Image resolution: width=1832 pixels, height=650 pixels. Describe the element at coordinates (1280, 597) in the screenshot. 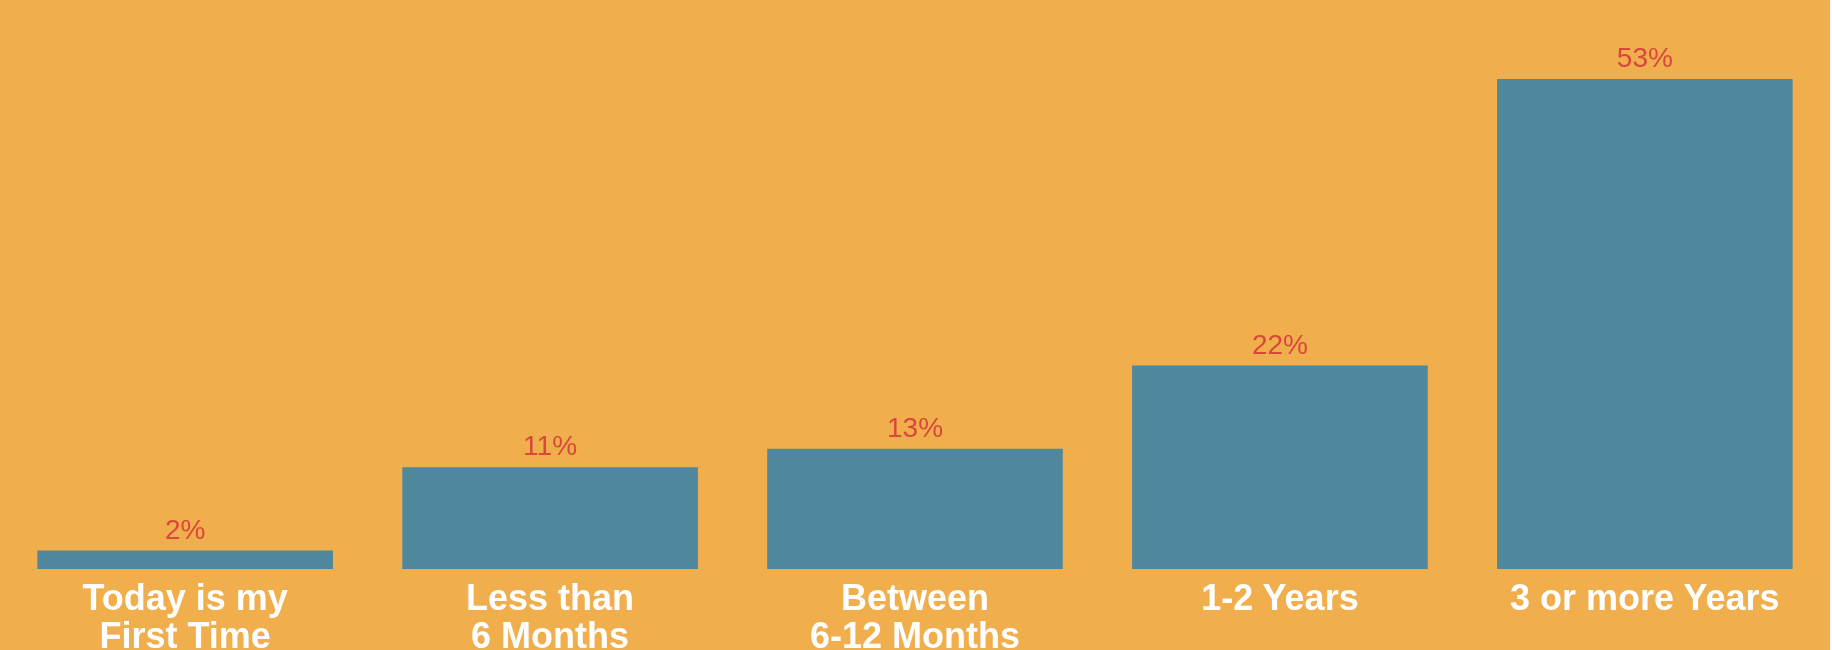

I see `x-tick-label: 1-2 Years` at that location.